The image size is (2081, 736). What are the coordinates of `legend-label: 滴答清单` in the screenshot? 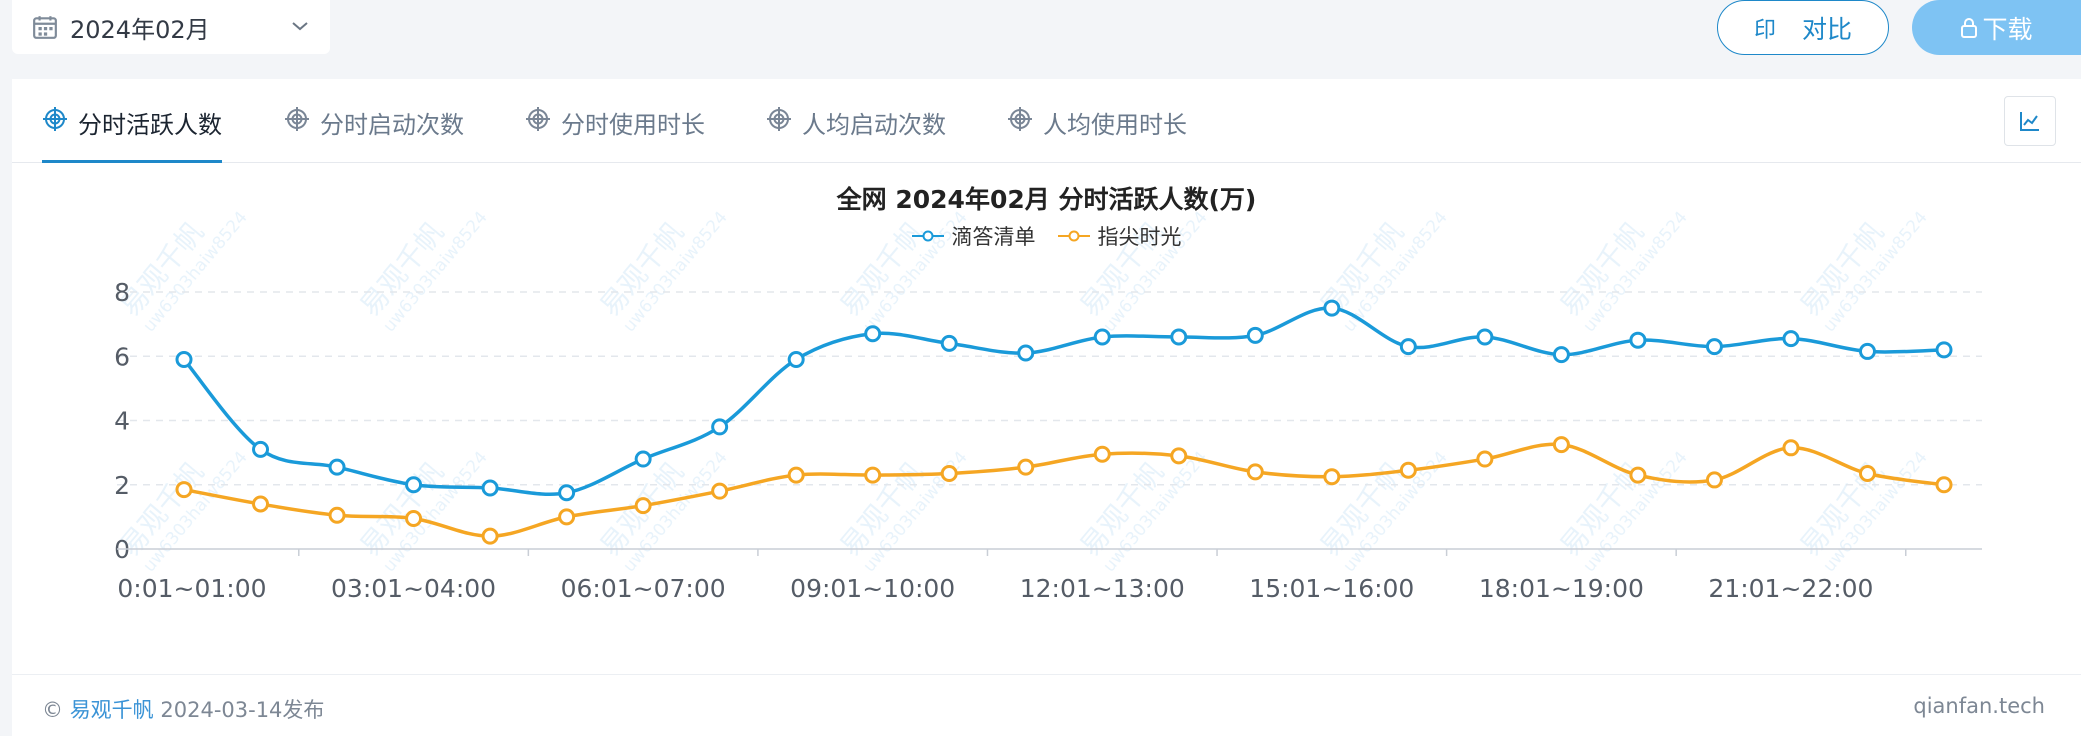 It's located at (993, 237).